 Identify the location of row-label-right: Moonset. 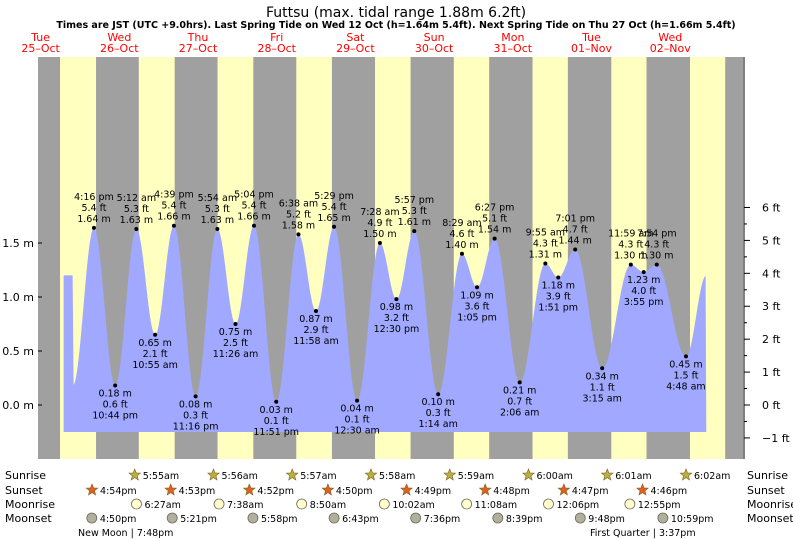
(770, 518).